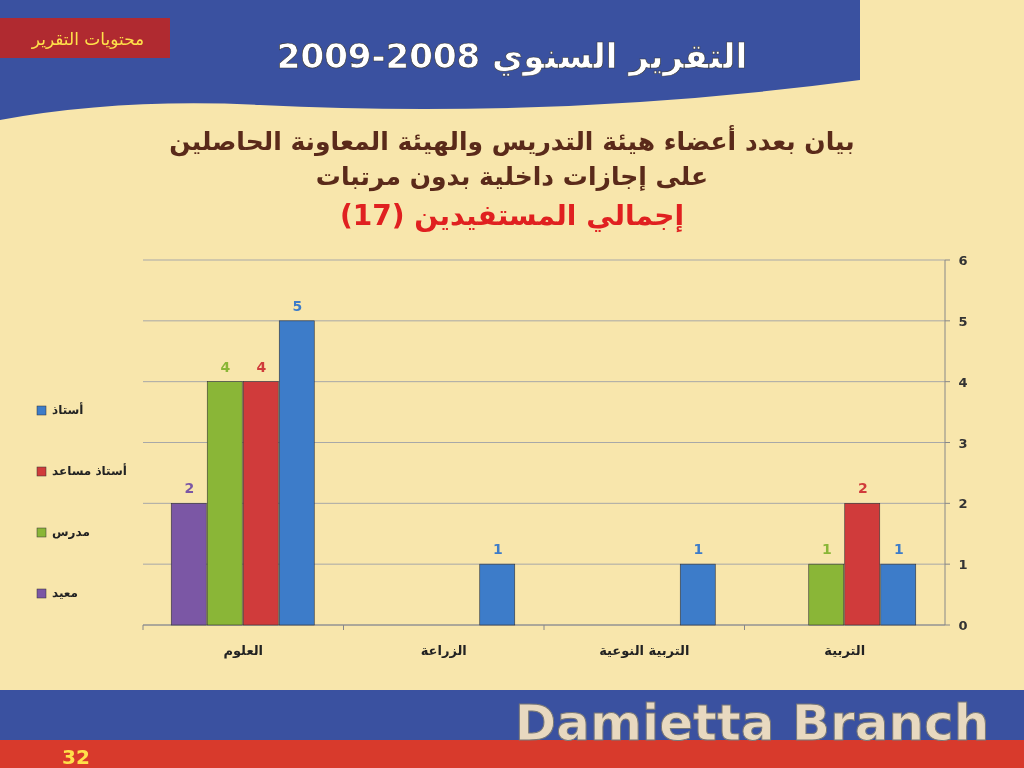 The height and width of the screenshot is (768, 1024). What do you see at coordinates (963, 382) in the screenshot?
I see `y-tick-label: 4` at bounding box center [963, 382].